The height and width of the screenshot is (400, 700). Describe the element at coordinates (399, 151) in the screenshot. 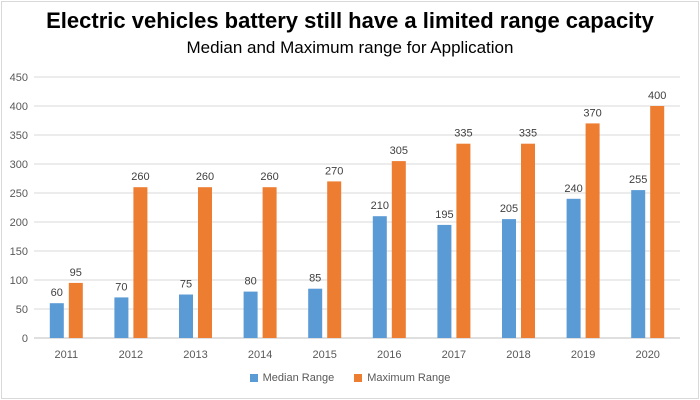

I see `data-label-maximum: 305` at that location.